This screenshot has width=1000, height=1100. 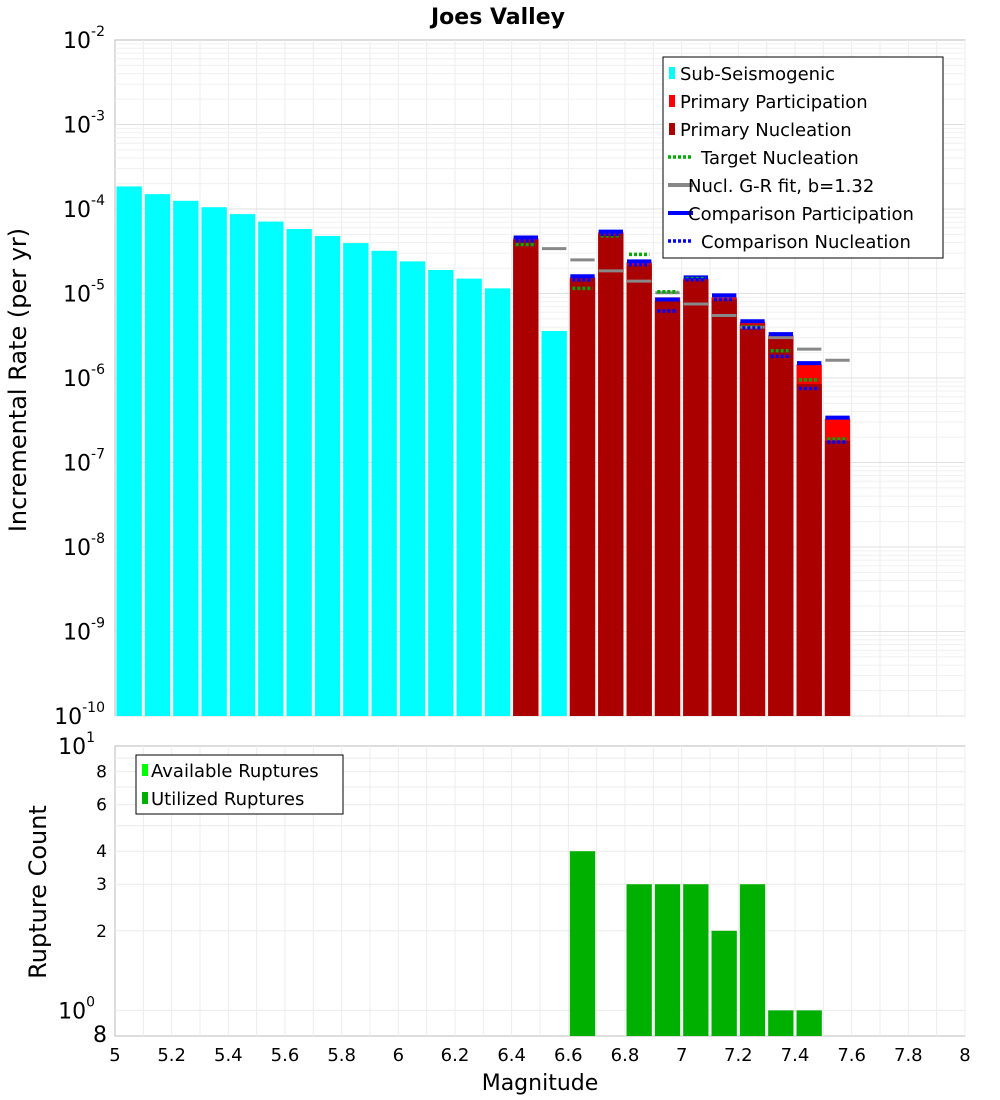 I want to click on top-y-tick-label: 10⁻⁹, so click(x=84, y=631).